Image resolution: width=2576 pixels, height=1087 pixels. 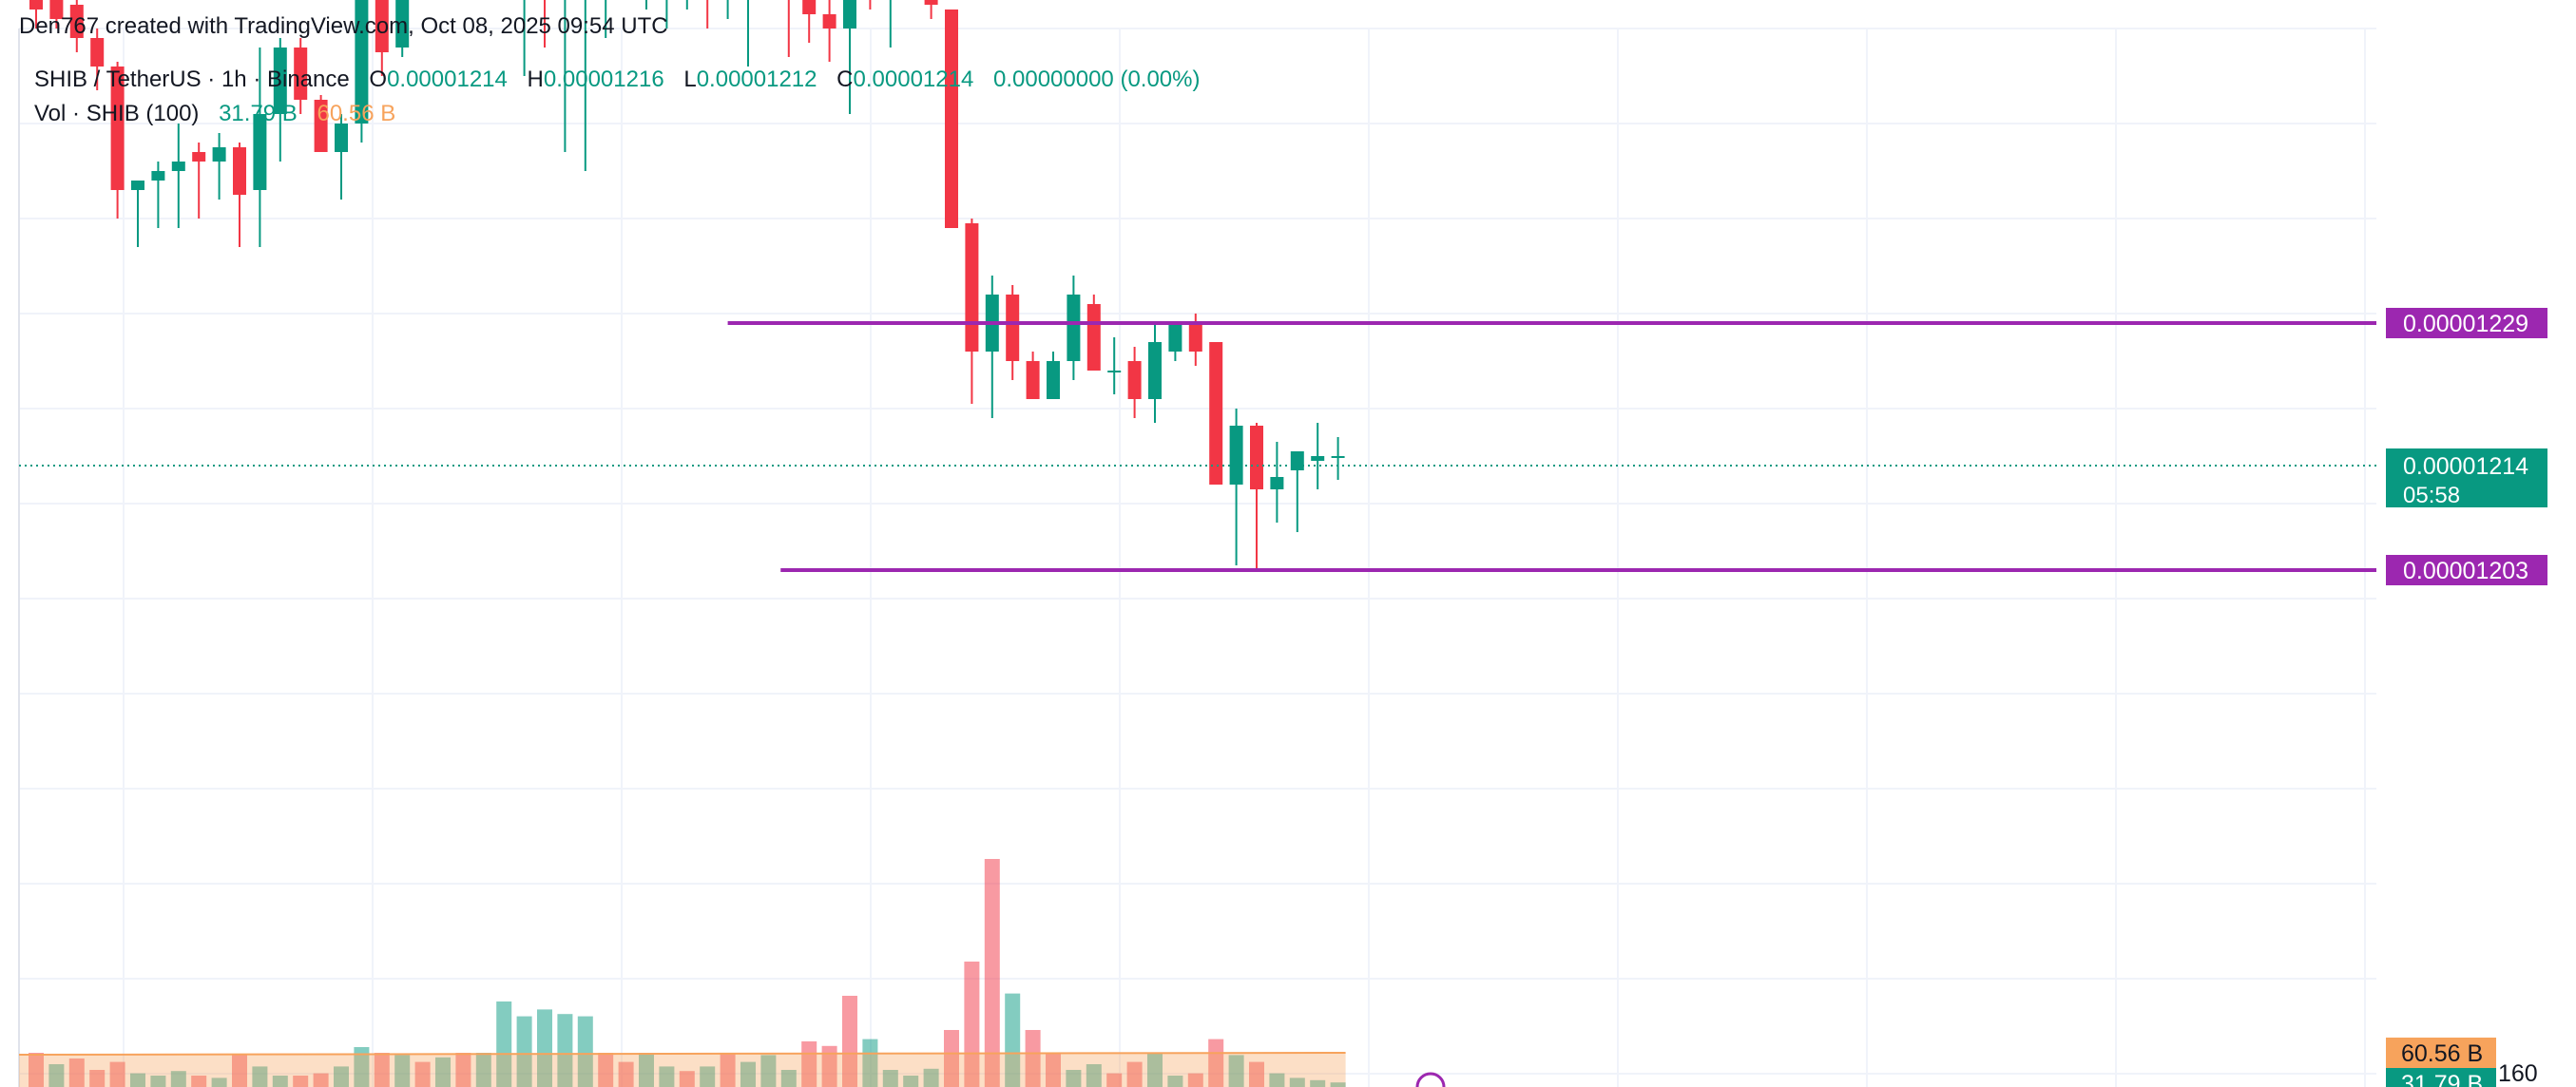 I want to click on level-price-label: 0.00001229, so click(x=2466, y=323).